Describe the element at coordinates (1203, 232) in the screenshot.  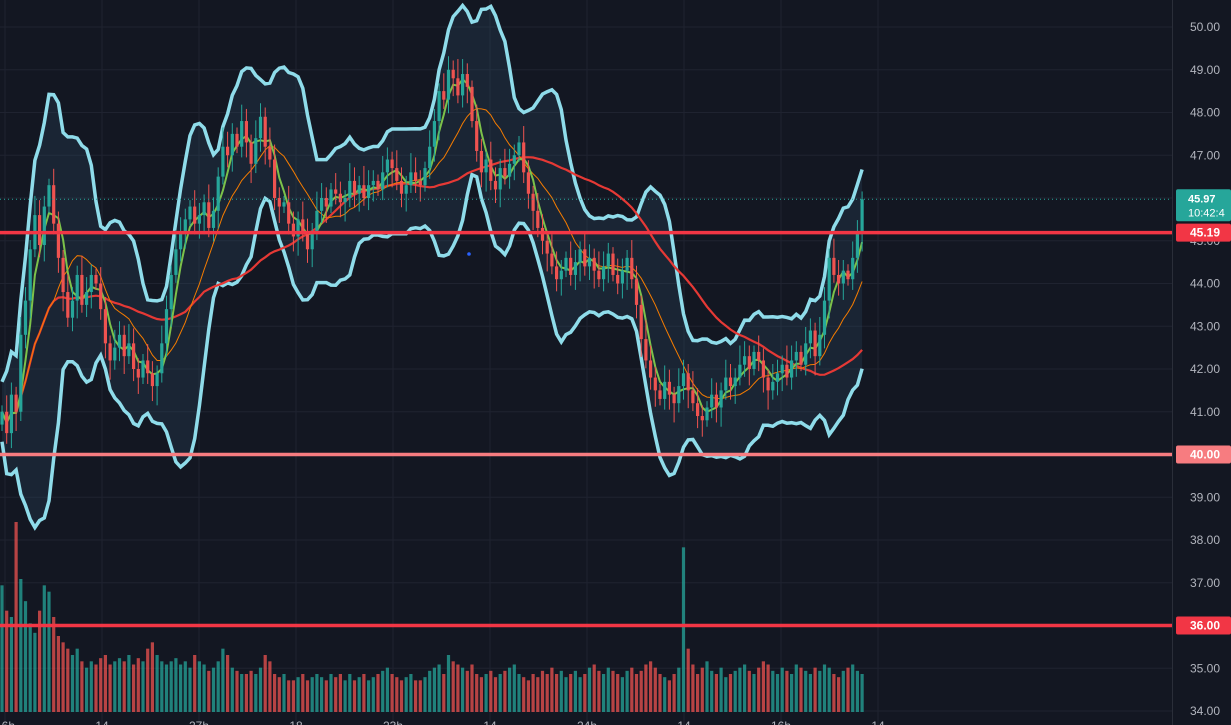
I see `horizontal-level-label-bg` at that location.